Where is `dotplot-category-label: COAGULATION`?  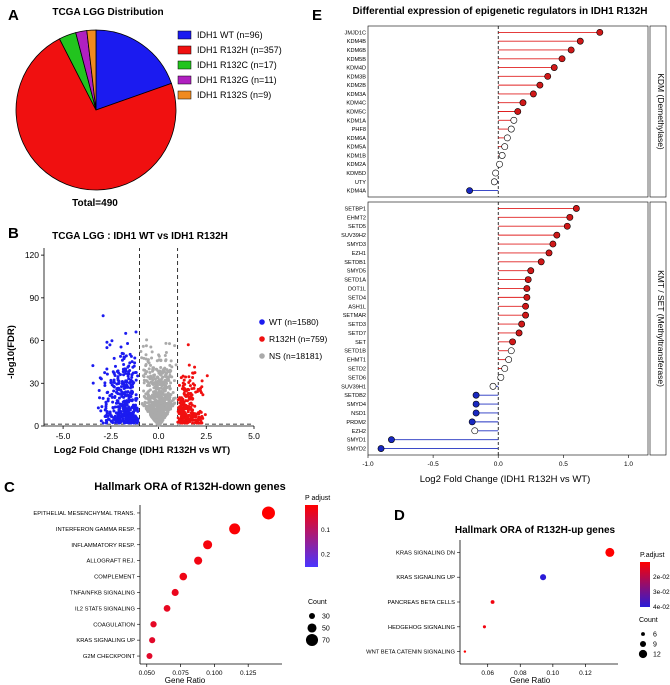 dotplot-category-label: COAGULATION is located at coordinates (114, 625).